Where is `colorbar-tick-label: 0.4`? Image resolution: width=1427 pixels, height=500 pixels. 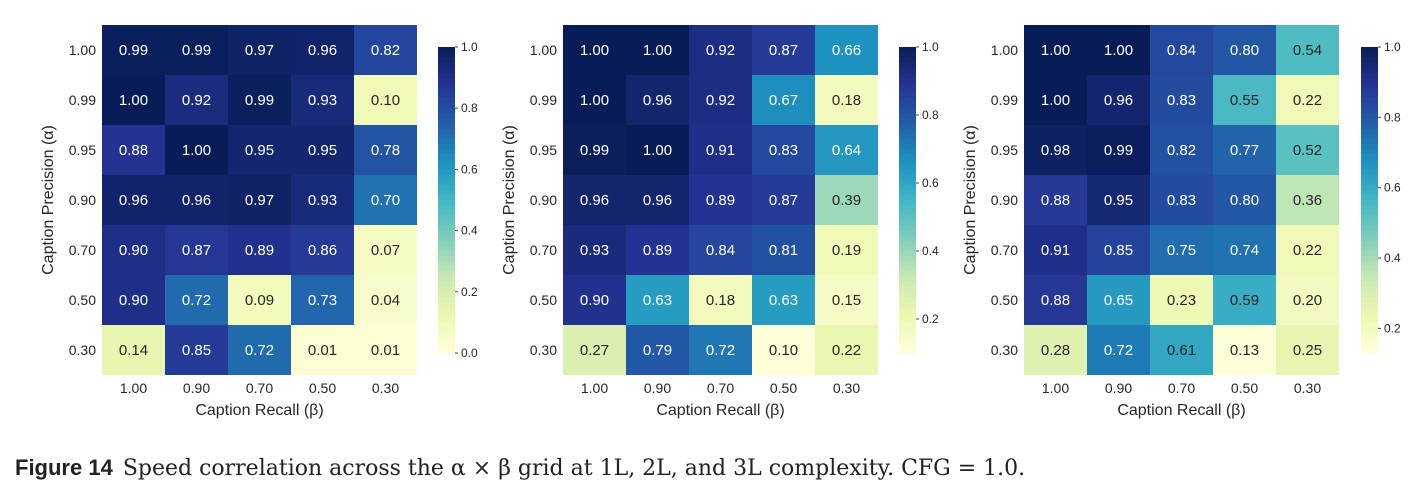
colorbar-tick-label: 0.4 is located at coordinates (930, 251).